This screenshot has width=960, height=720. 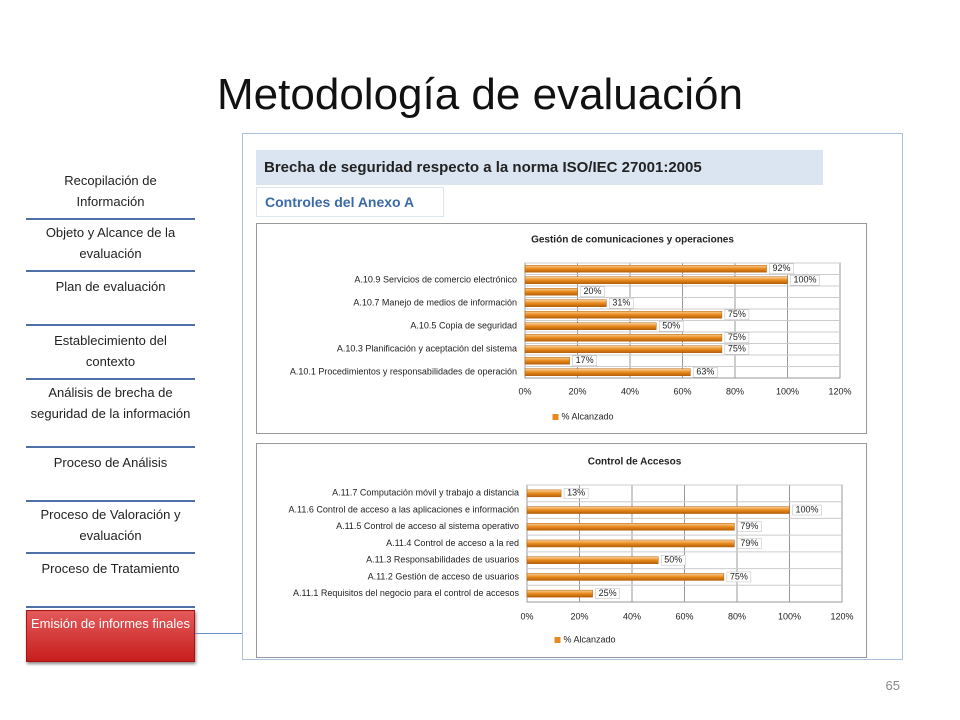 What do you see at coordinates (442, 560) in the screenshot?
I see `y-tick-label: A.11.3 Responsabilidades de usuarios` at bounding box center [442, 560].